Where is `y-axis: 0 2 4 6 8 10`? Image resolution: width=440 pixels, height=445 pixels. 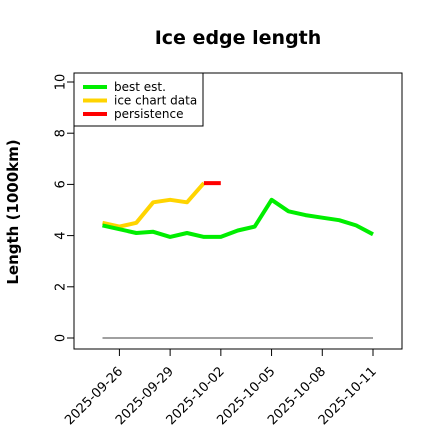 y-axis: 0 2 4 6 8 10 is located at coordinates (64, 208).